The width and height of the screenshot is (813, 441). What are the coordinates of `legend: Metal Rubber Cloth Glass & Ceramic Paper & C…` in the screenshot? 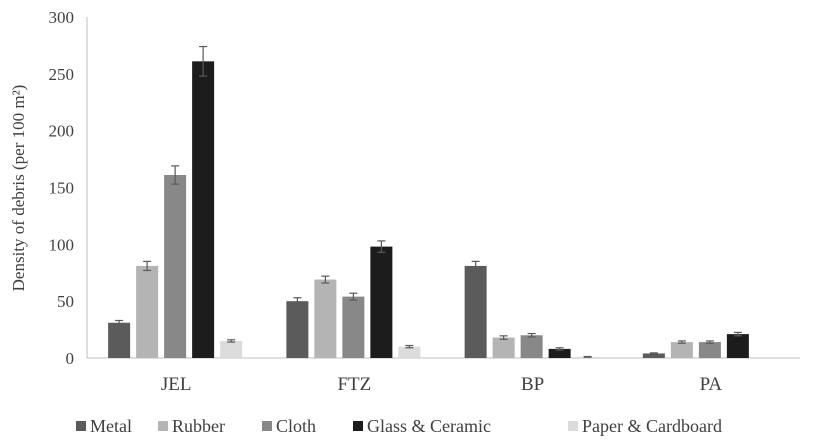 It's located at (399, 426).